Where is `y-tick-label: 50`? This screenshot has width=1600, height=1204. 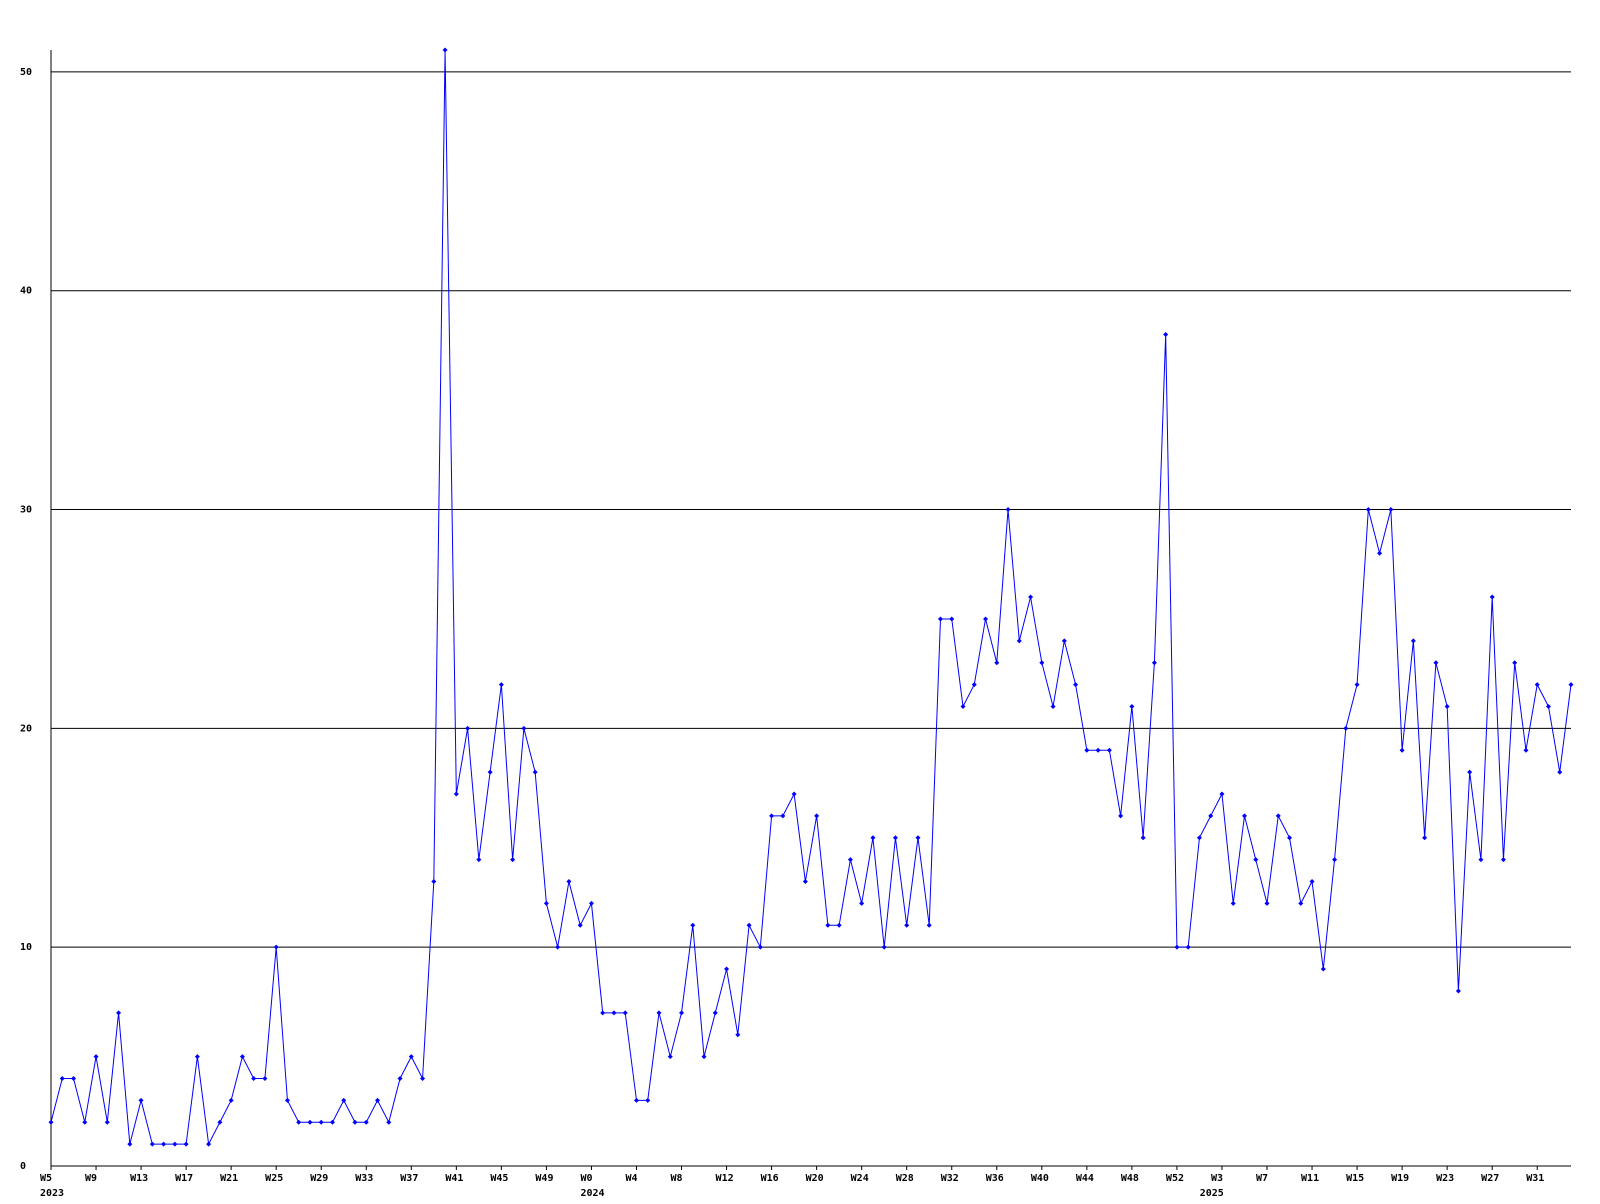
y-tick-label: 50 is located at coordinates (26, 72).